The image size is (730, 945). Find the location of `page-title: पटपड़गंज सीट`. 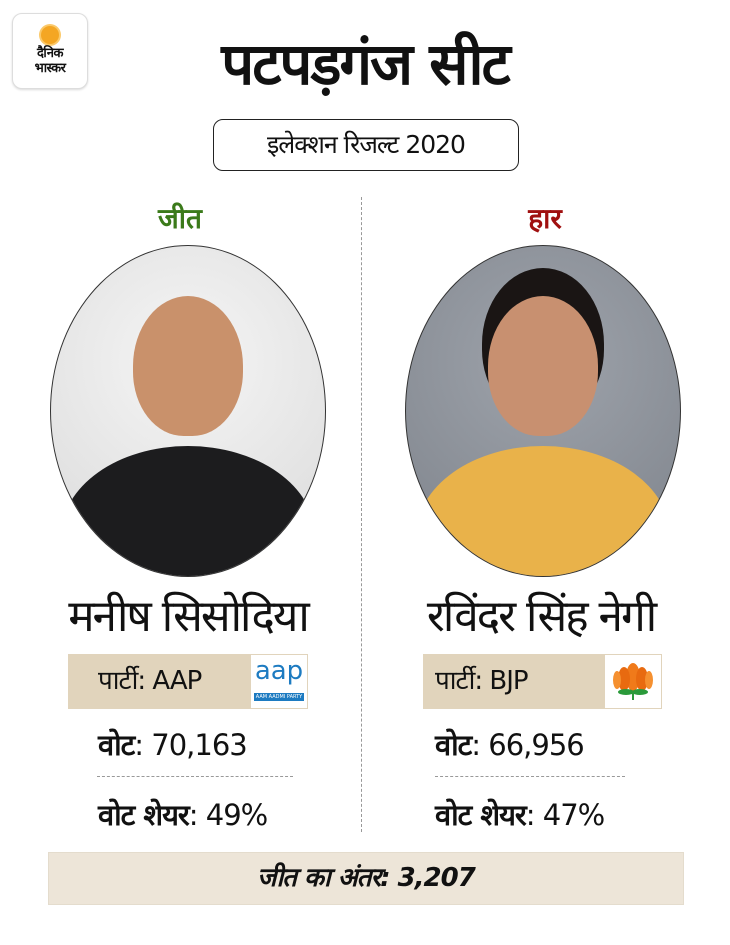

page-title: पटपड़गंज सीट is located at coordinates (366, 64).